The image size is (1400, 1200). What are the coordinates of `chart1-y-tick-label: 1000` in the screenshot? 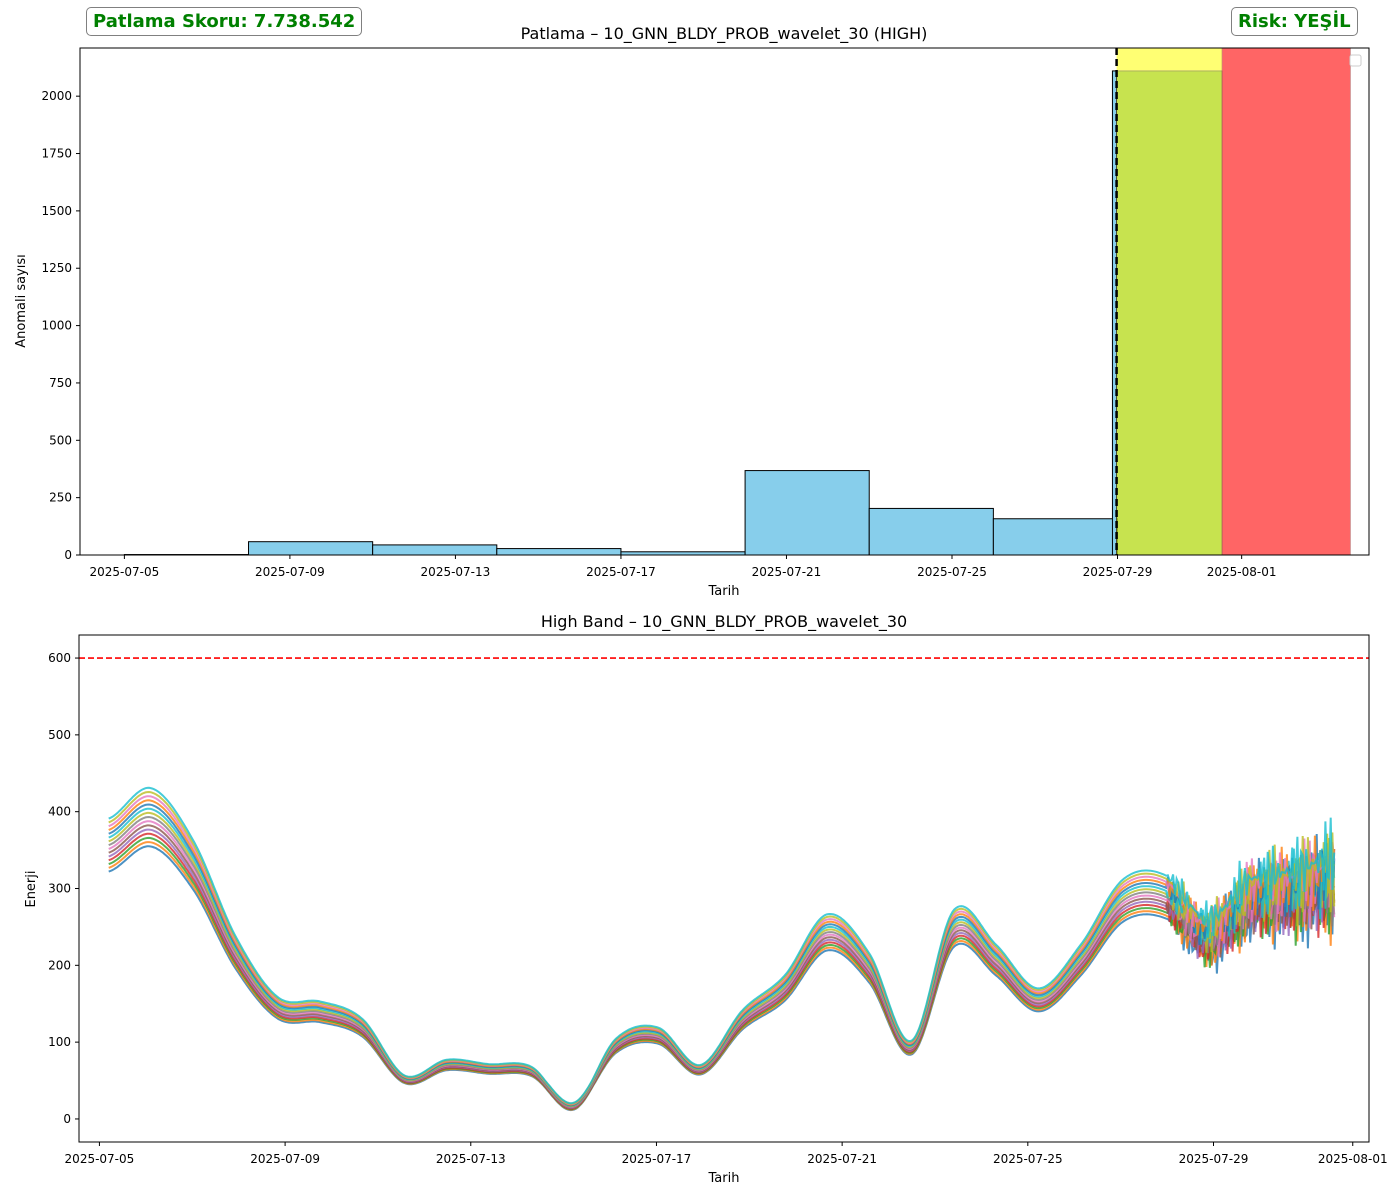 It's located at (56, 326).